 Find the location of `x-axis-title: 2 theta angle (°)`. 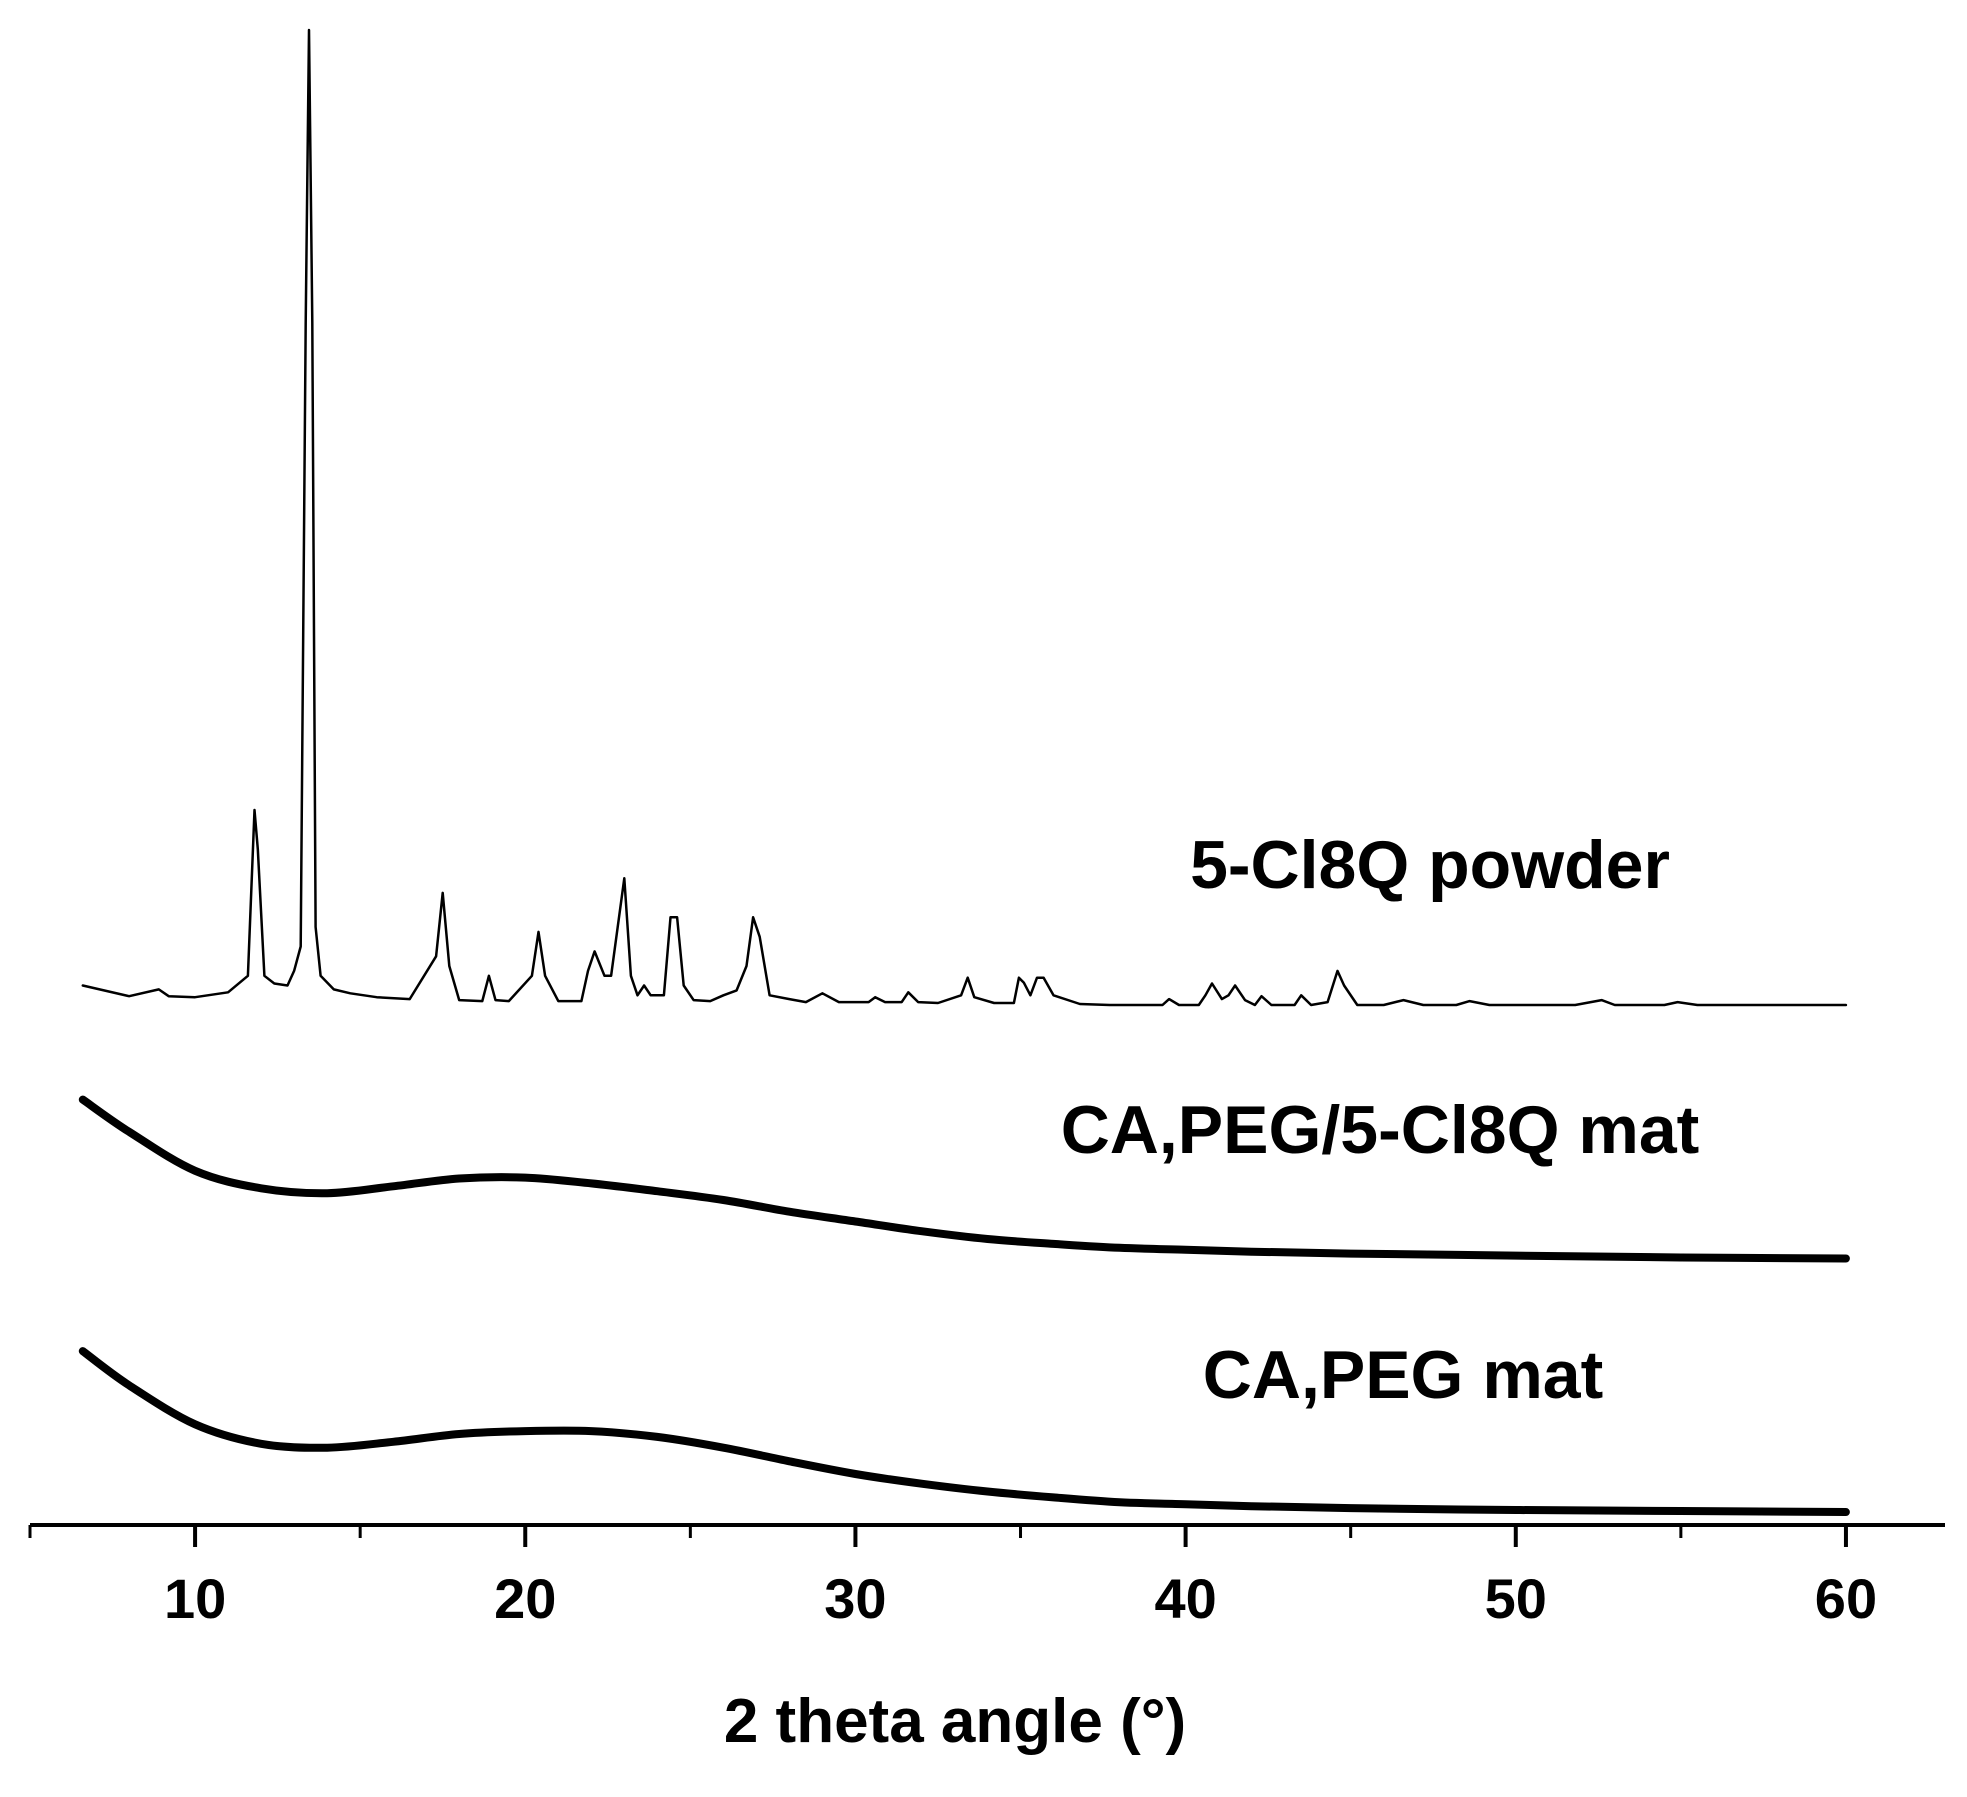

x-axis-title: 2 theta angle (°) is located at coordinates (955, 1721).